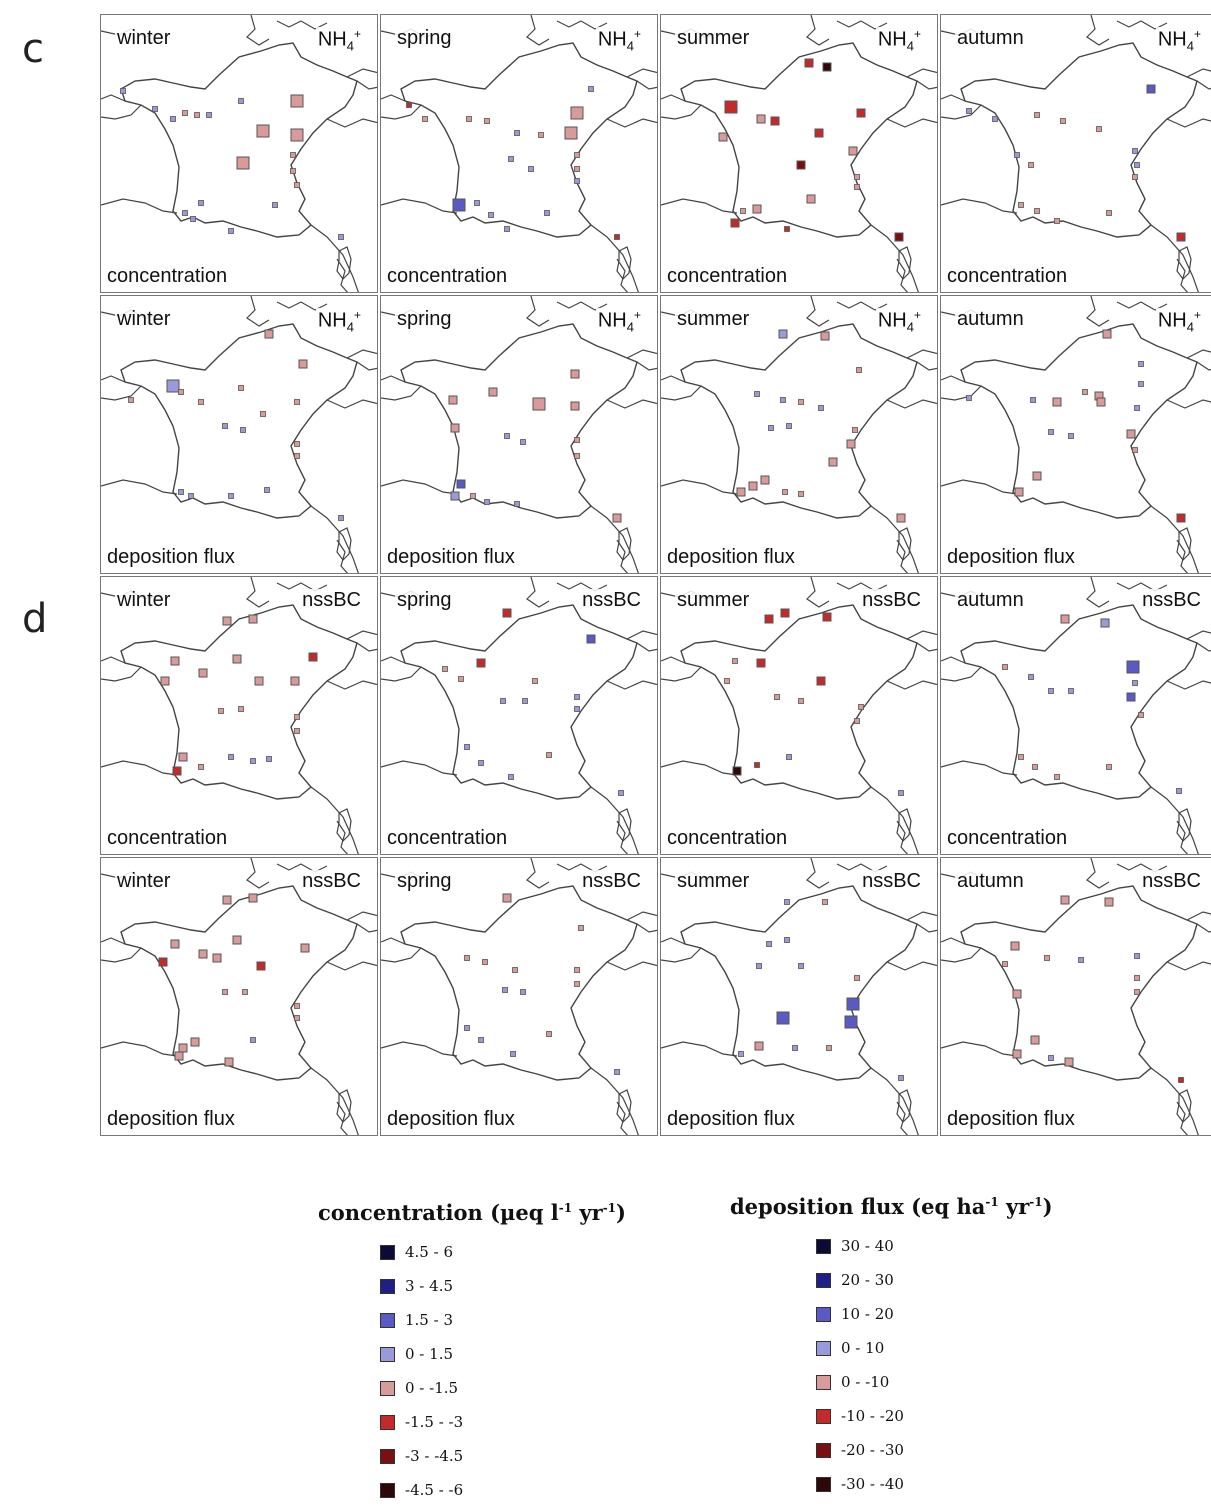 This screenshot has height=1507, width=1211. I want to click on legend-label: 0 - 10, so click(863, 1348).